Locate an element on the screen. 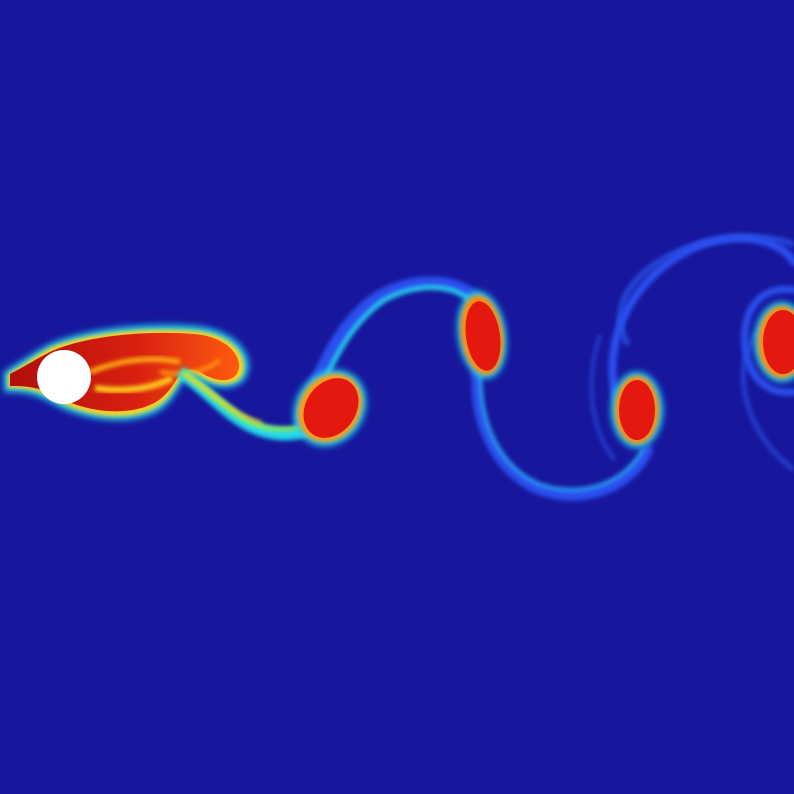  obstacle-cylinder is located at coordinates (64, 377).